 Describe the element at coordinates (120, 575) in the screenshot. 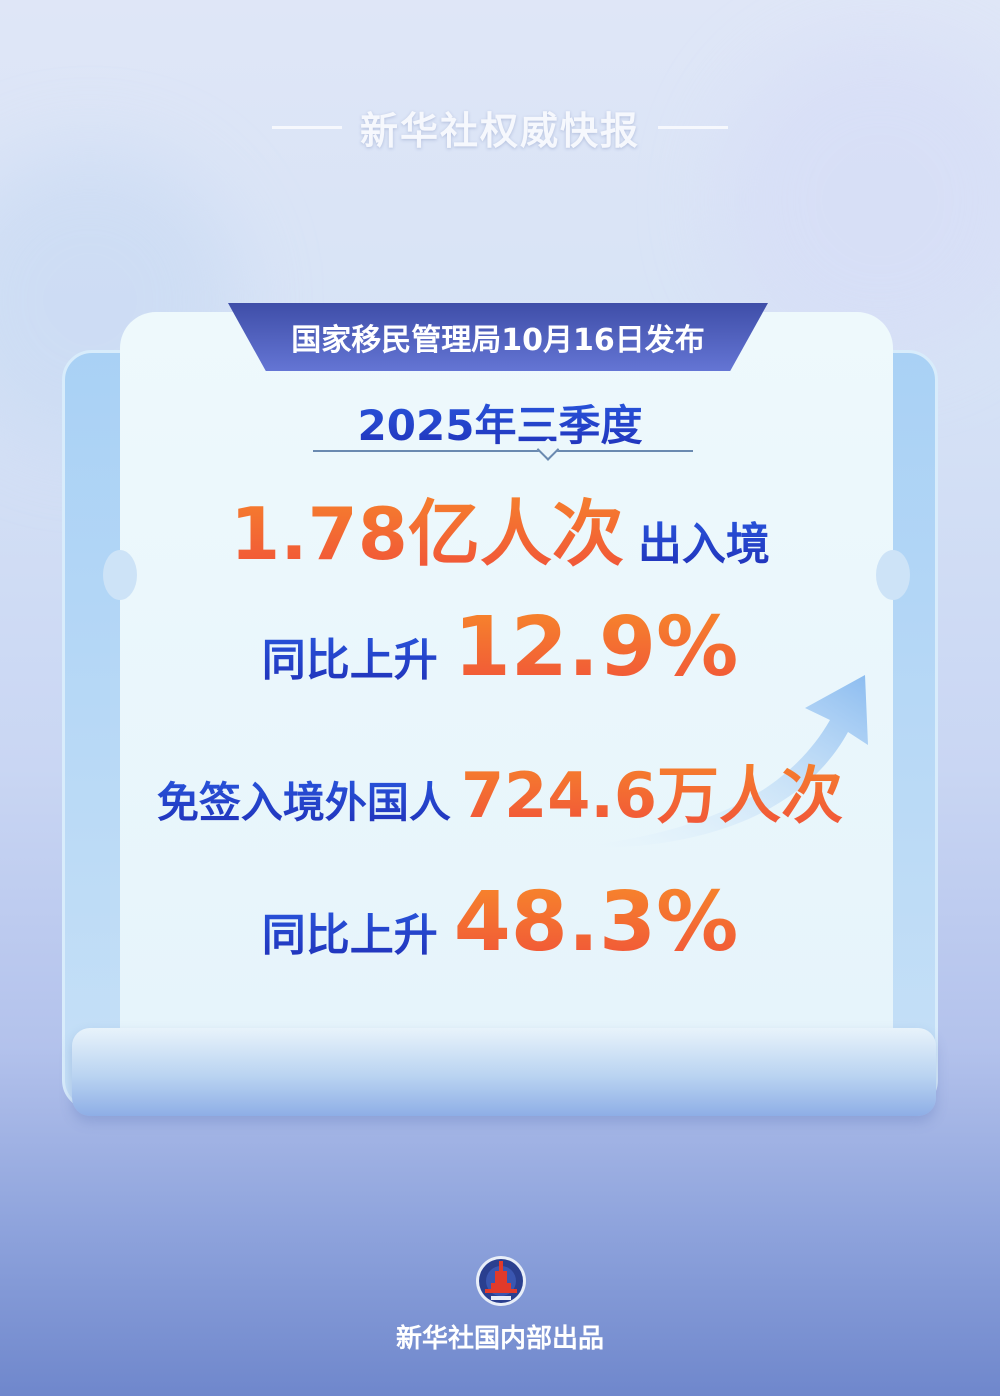

I see `card-notch-left` at that location.